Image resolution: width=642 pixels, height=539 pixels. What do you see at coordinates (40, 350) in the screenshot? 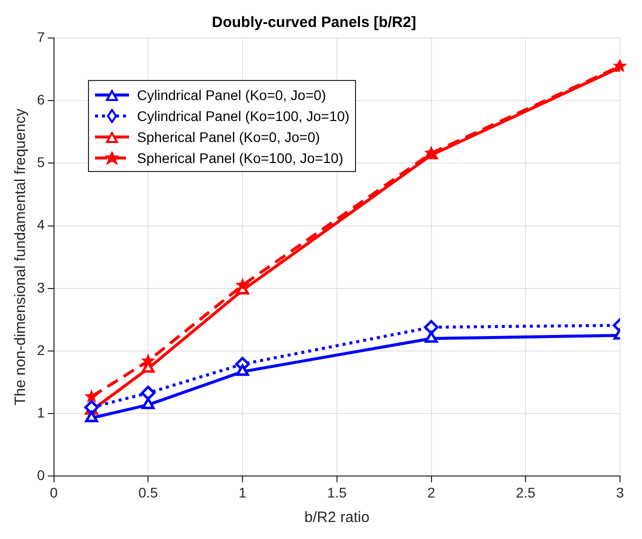
I see `y-tick-label: 2` at bounding box center [40, 350].